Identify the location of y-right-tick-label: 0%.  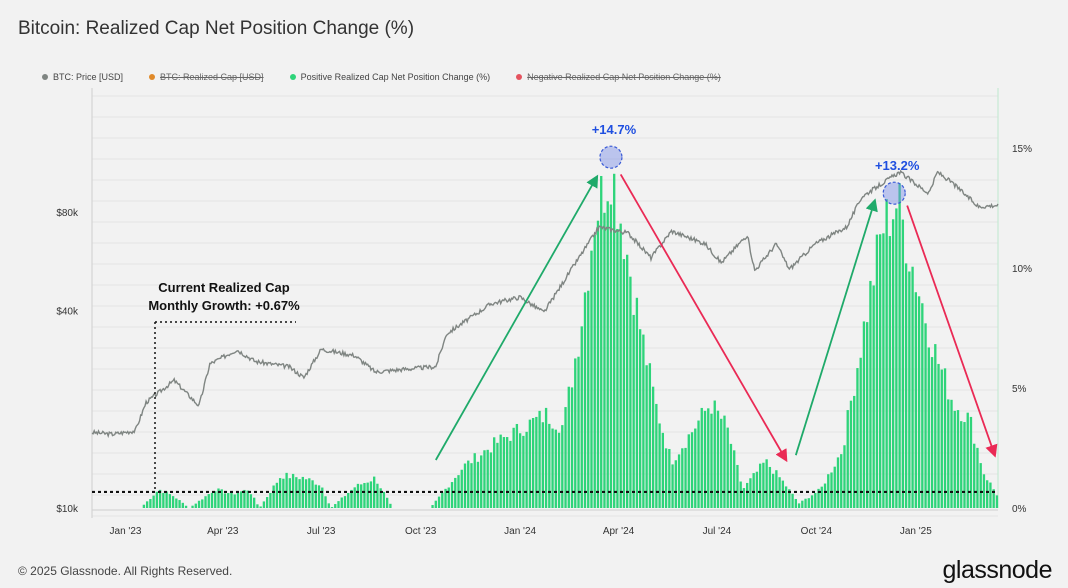
(1019, 509).